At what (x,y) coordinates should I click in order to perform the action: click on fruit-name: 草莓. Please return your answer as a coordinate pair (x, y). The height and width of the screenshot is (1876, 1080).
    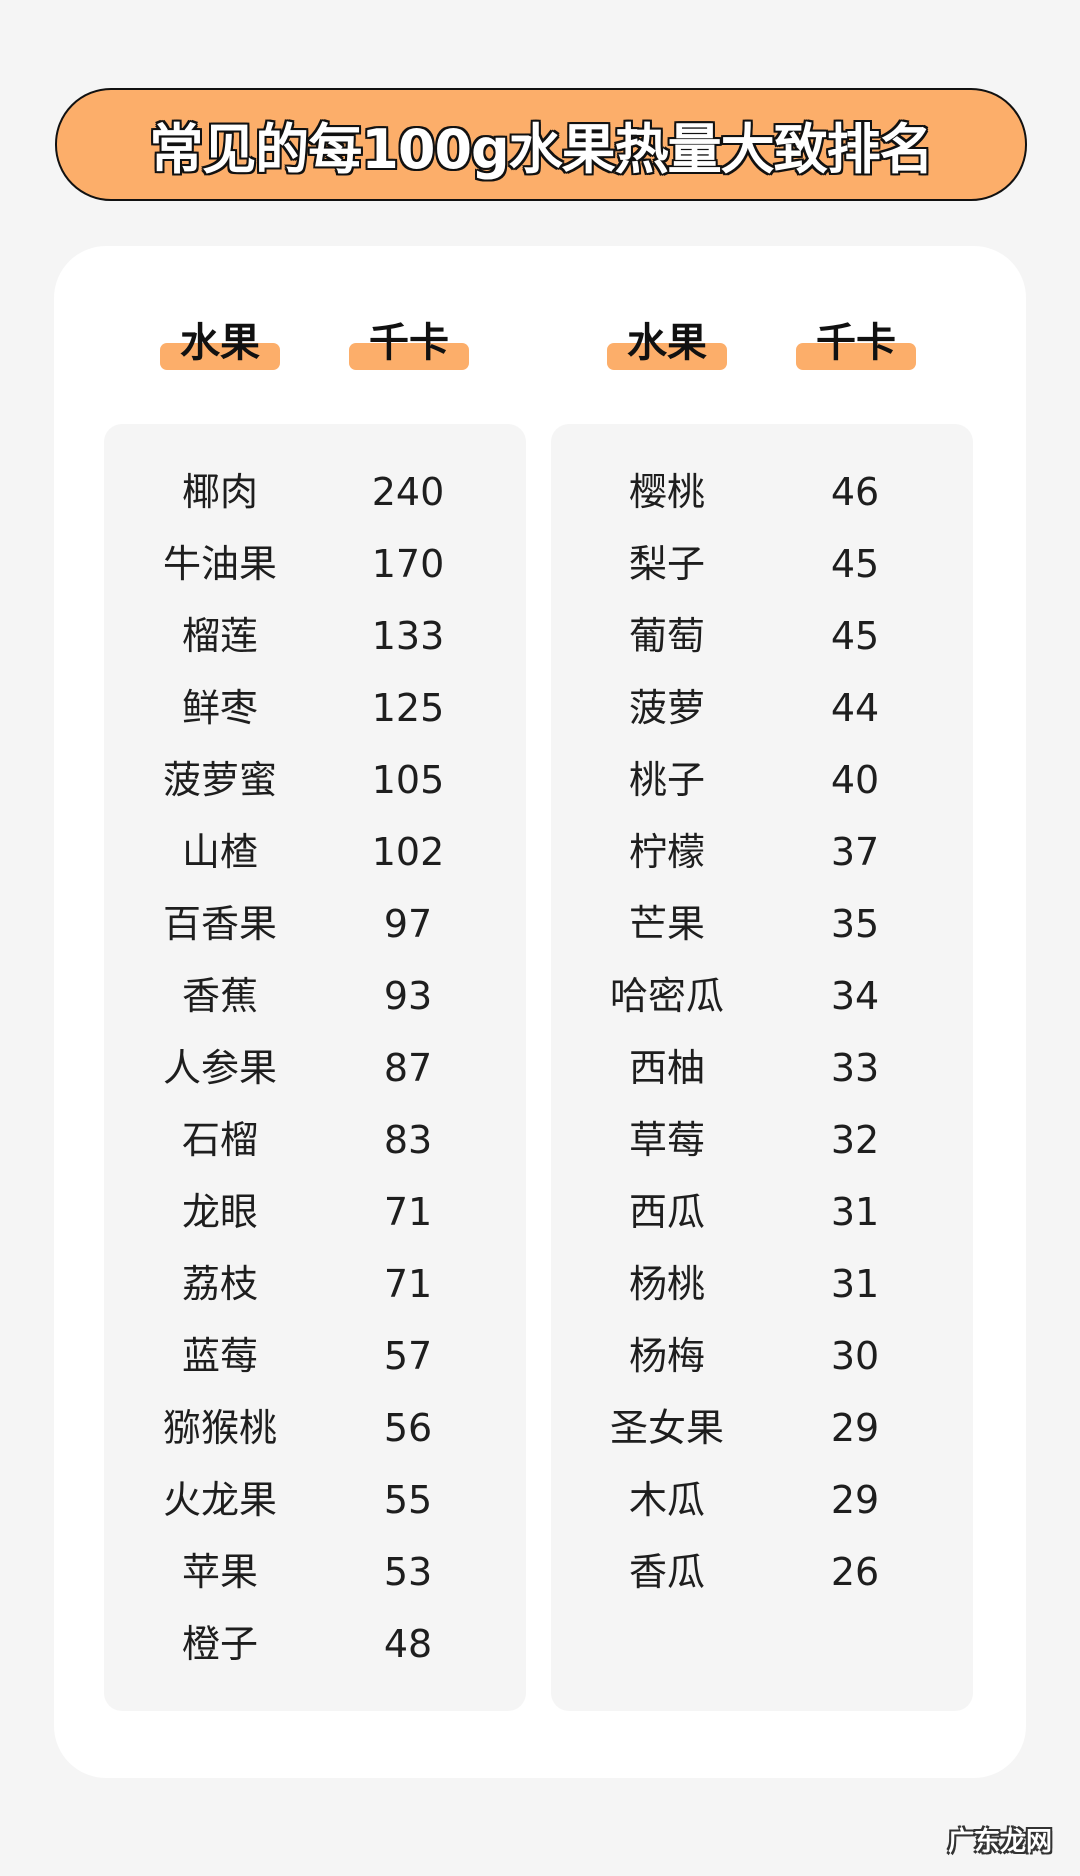
    Looking at the image, I should click on (666, 1140).